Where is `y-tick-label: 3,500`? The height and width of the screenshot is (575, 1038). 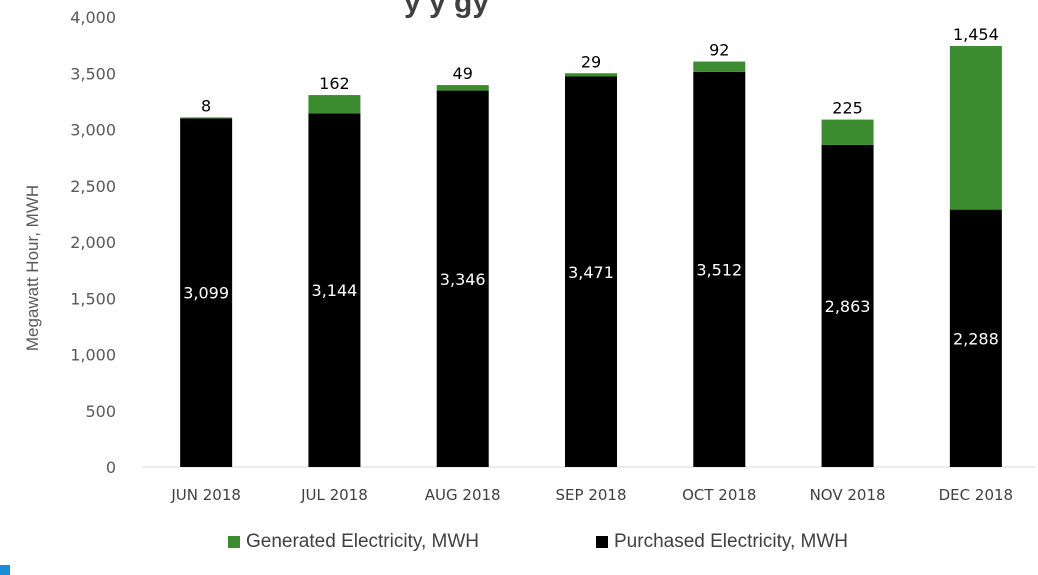
y-tick-label: 3,500 is located at coordinates (93, 73).